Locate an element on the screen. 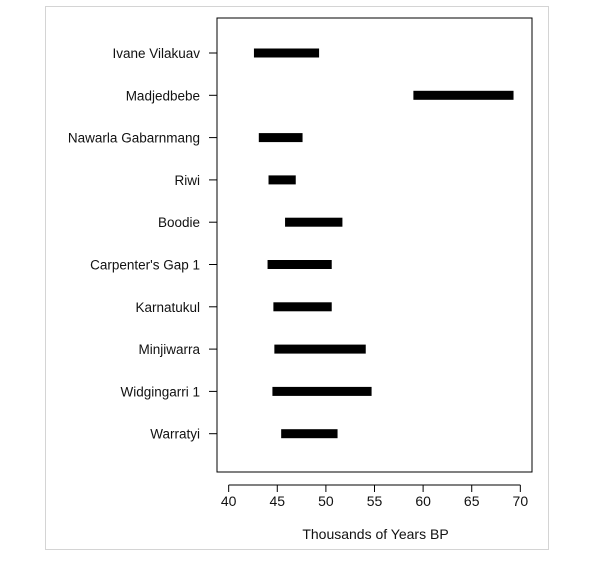 The height and width of the screenshot is (571, 600). x-tick-label: 60 is located at coordinates (423, 501).